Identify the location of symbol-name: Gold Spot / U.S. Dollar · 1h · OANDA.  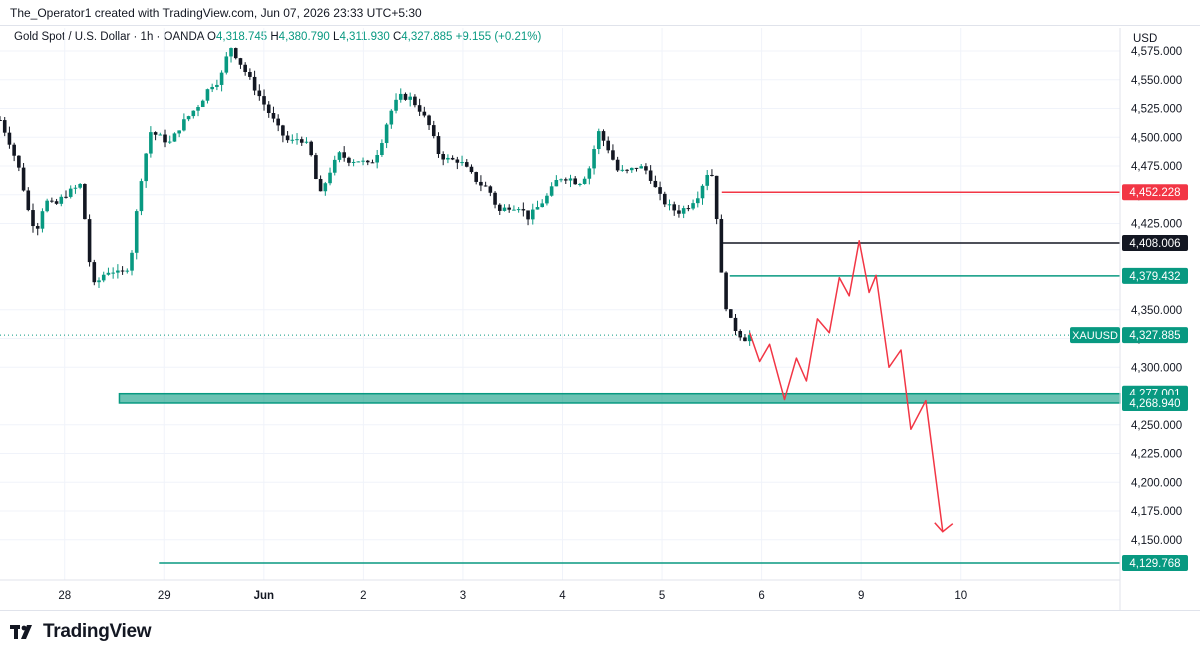
(109, 37).